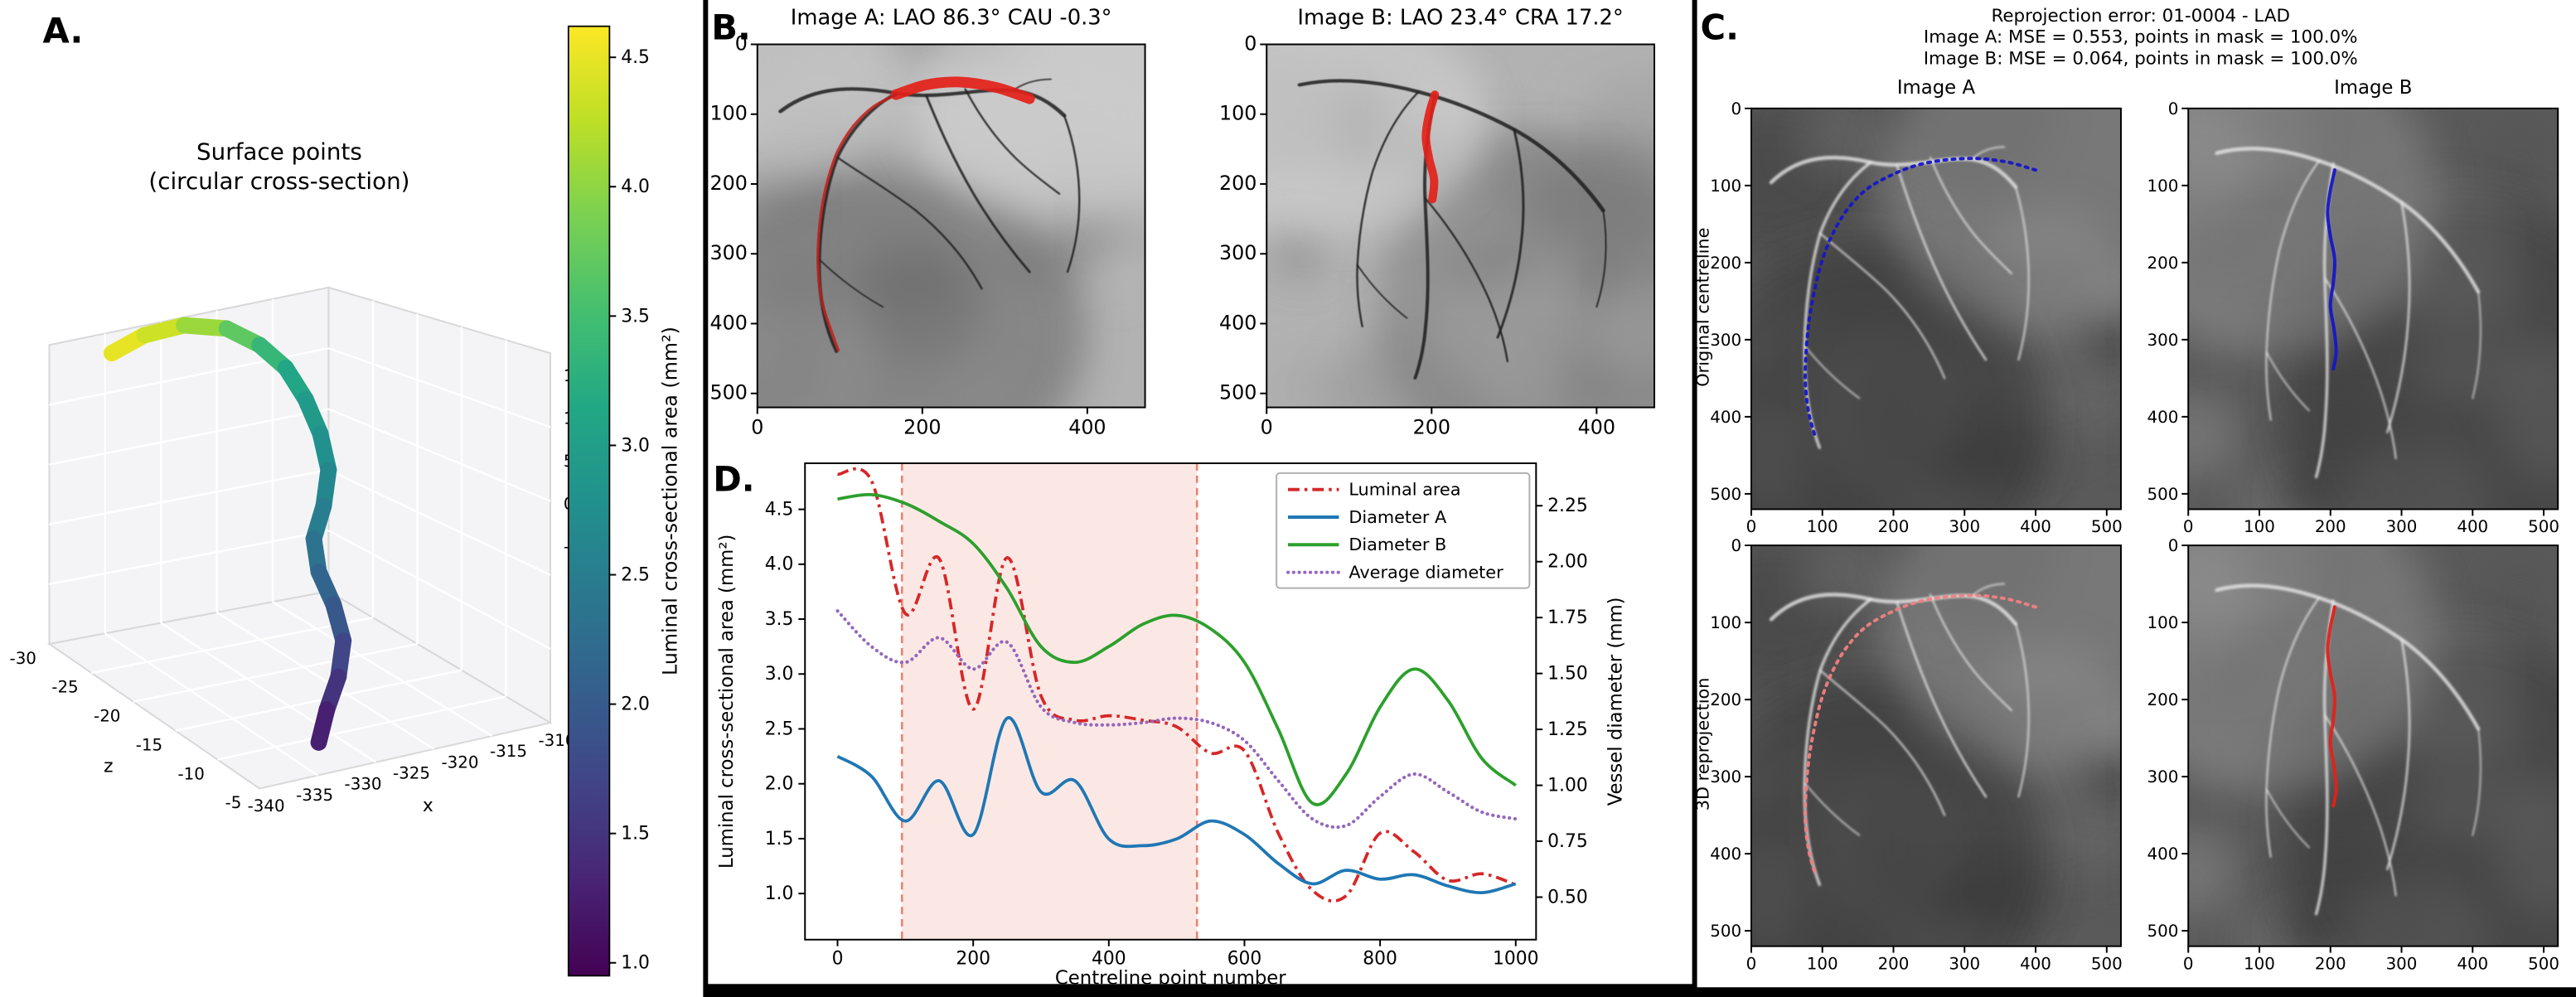 This screenshot has width=2576, height=997. I want to click on right-y-tick-label: 2.00, so click(1567, 562).